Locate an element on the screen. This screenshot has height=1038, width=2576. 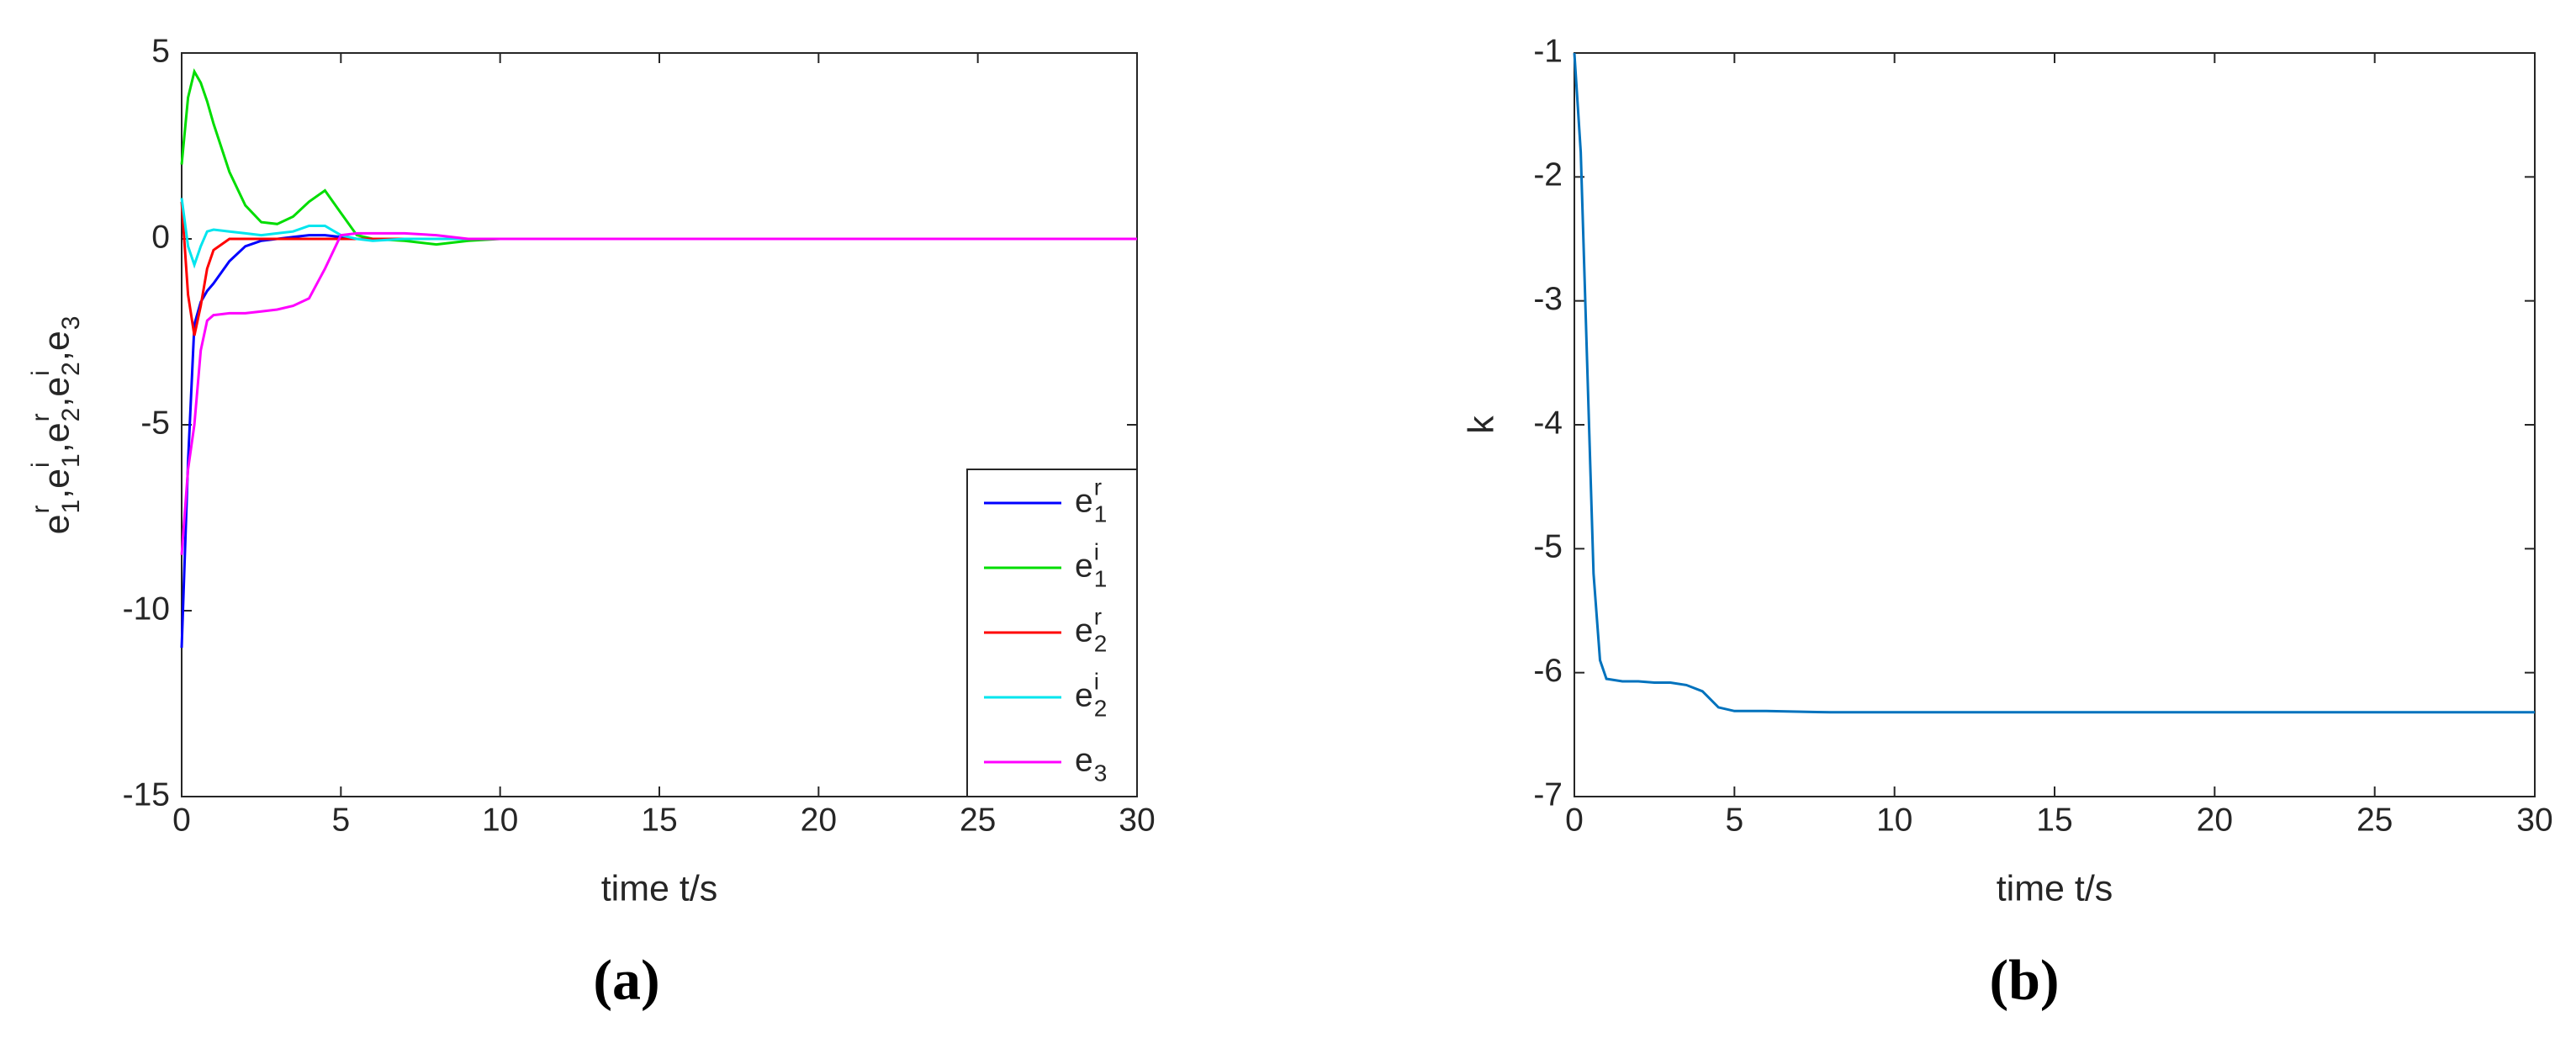
y-tick-label: 0 is located at coordinates (160, 237).